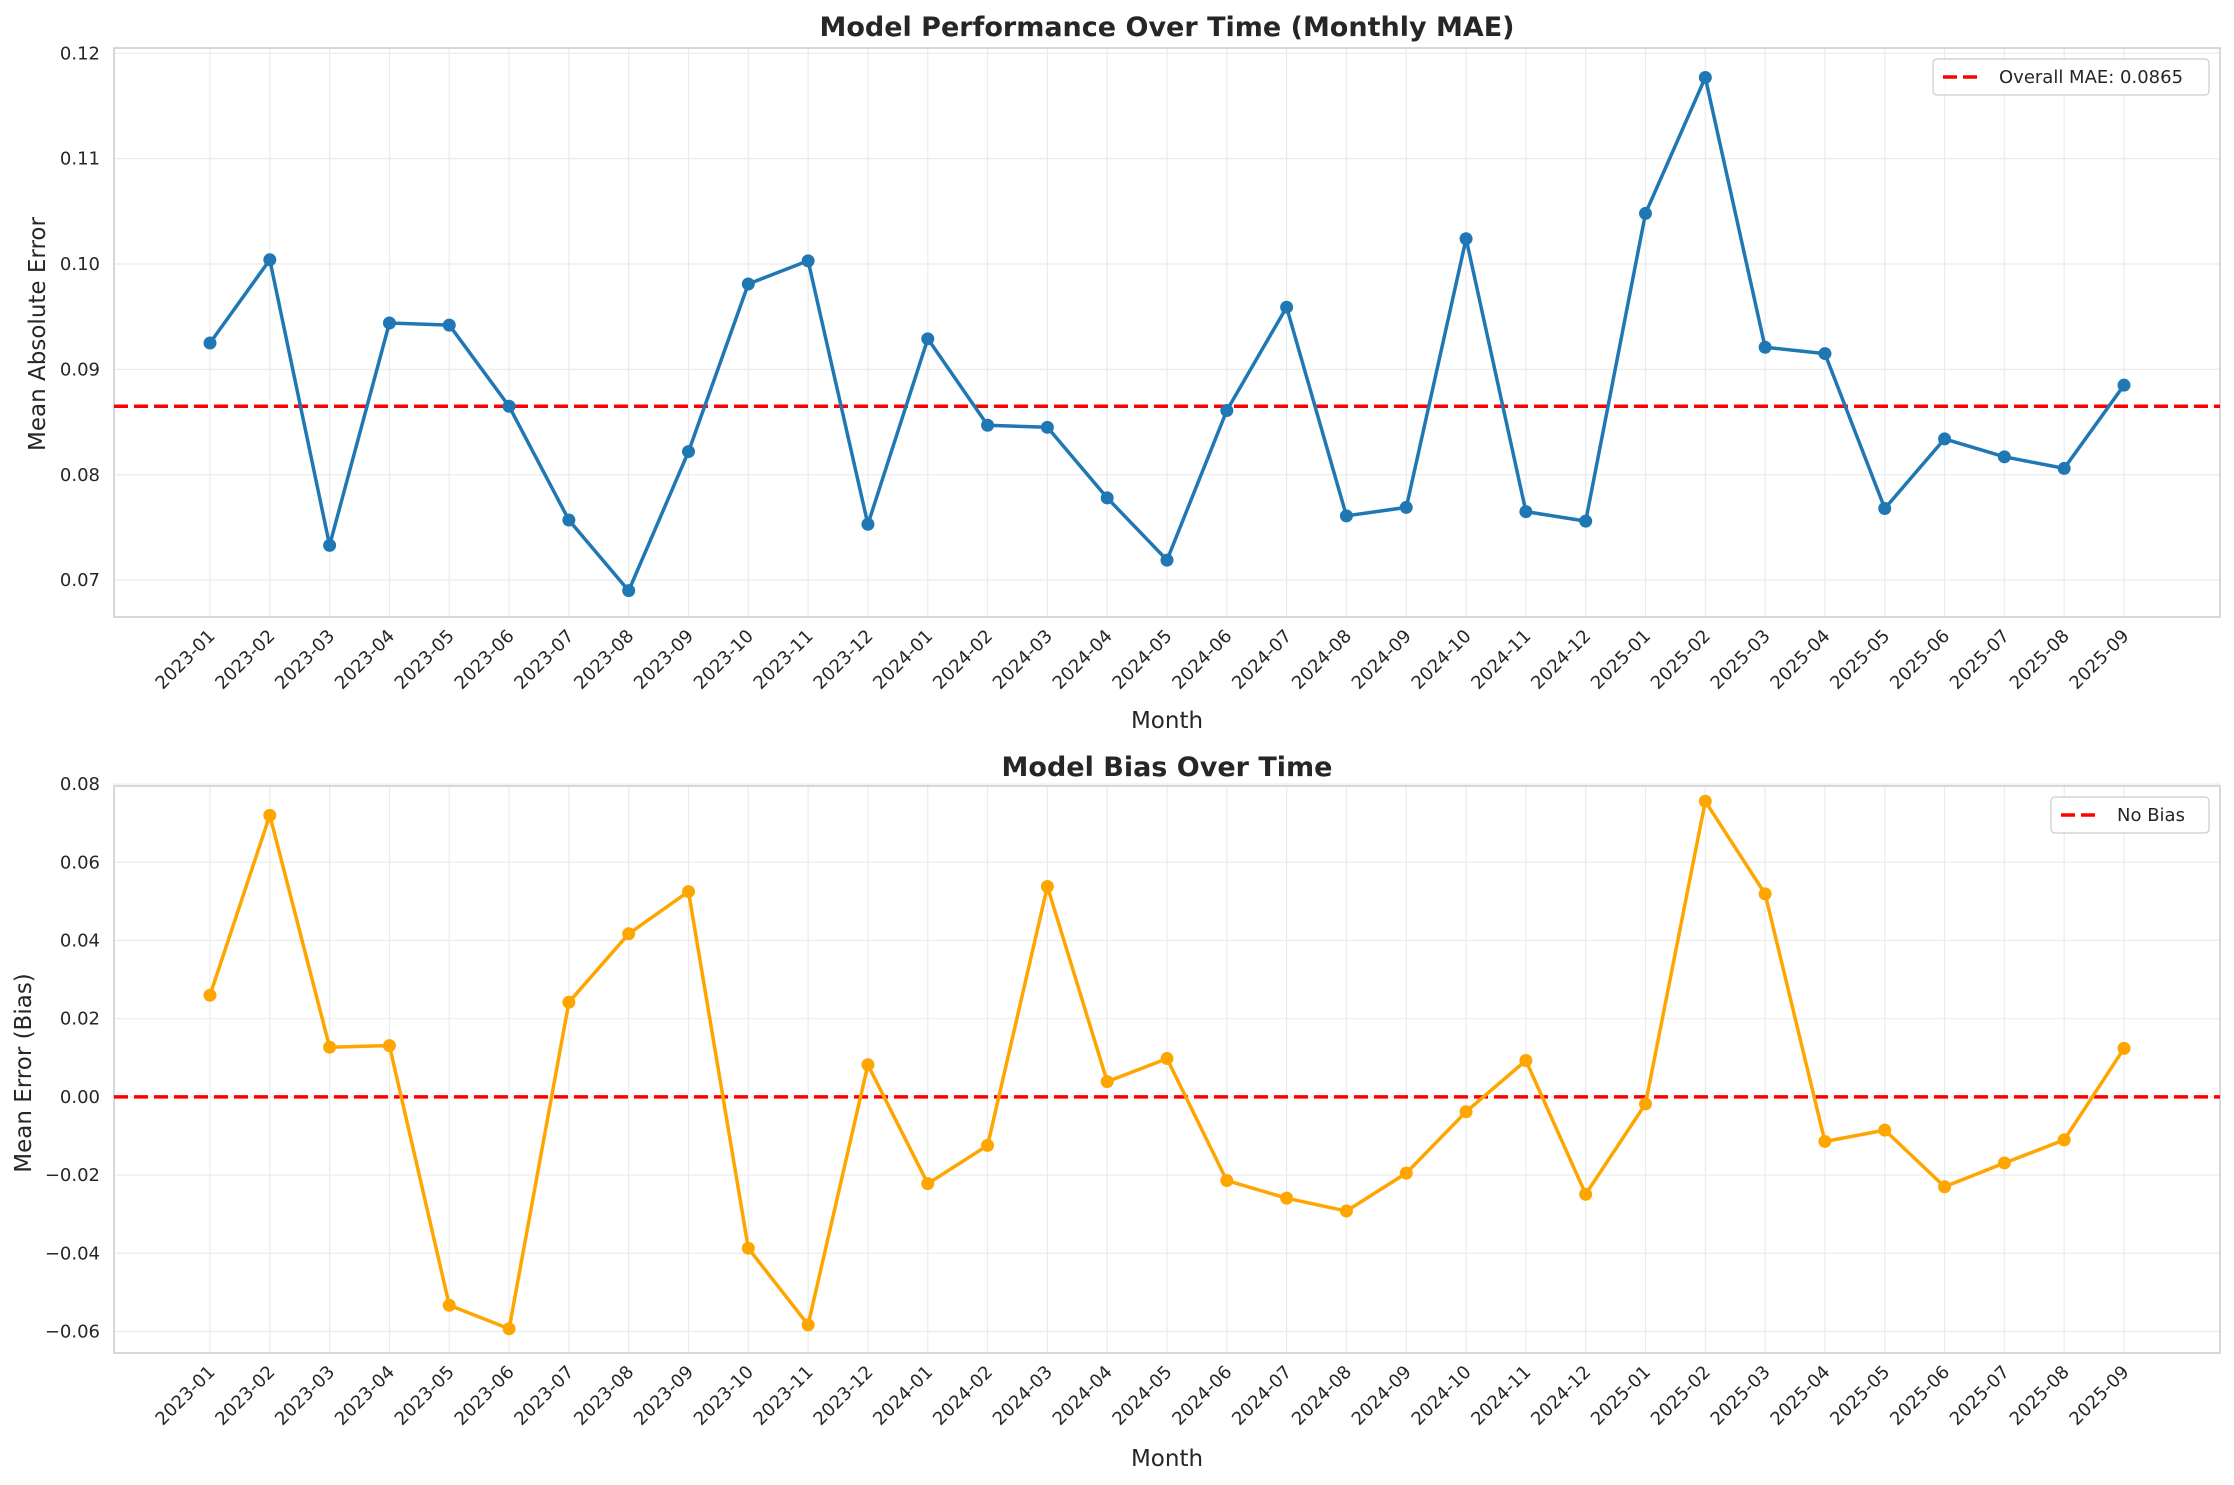  Describe the element at coordinates (1167, 721) in the screenshot. I see `mae-x-axis-title: Month` at that location.